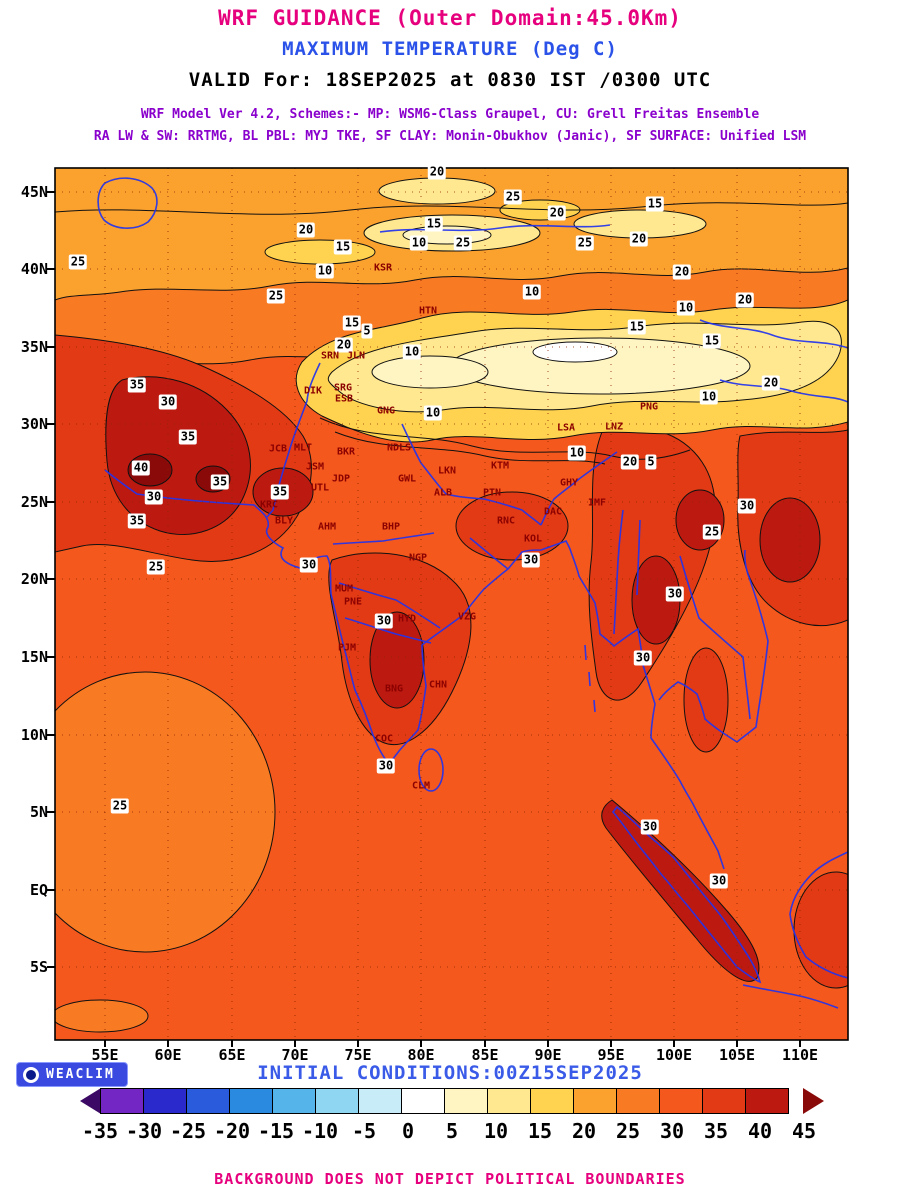 The image size is (900, 1200). Describe the element at coordinates (452, 1120) in the screenshot. I see `temperature-colorbar: -35 -30 -25 -20 -15 -10 -5 0 5 10 15 20 25 30 35 40 45` at that location.